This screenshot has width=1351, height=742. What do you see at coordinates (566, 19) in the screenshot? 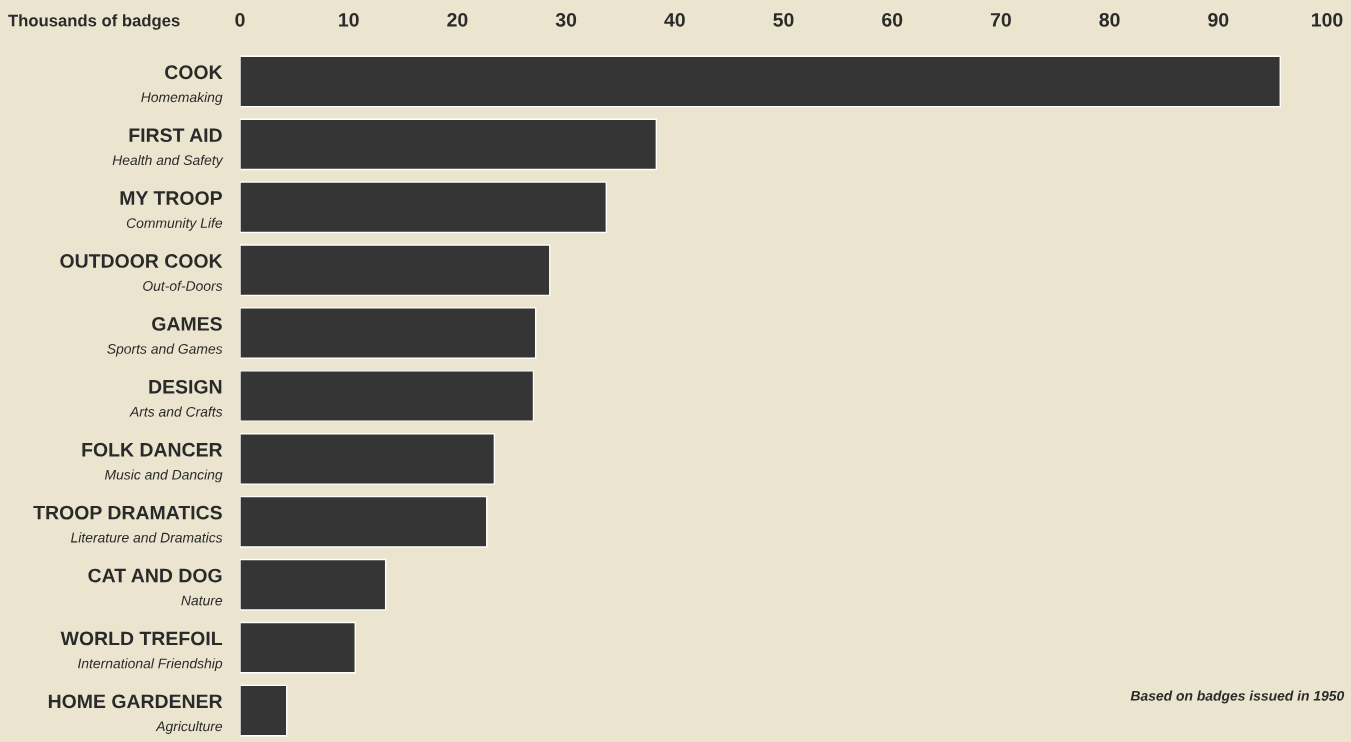
I see `x-tick-label: 30` at bounding box center [566, 19].